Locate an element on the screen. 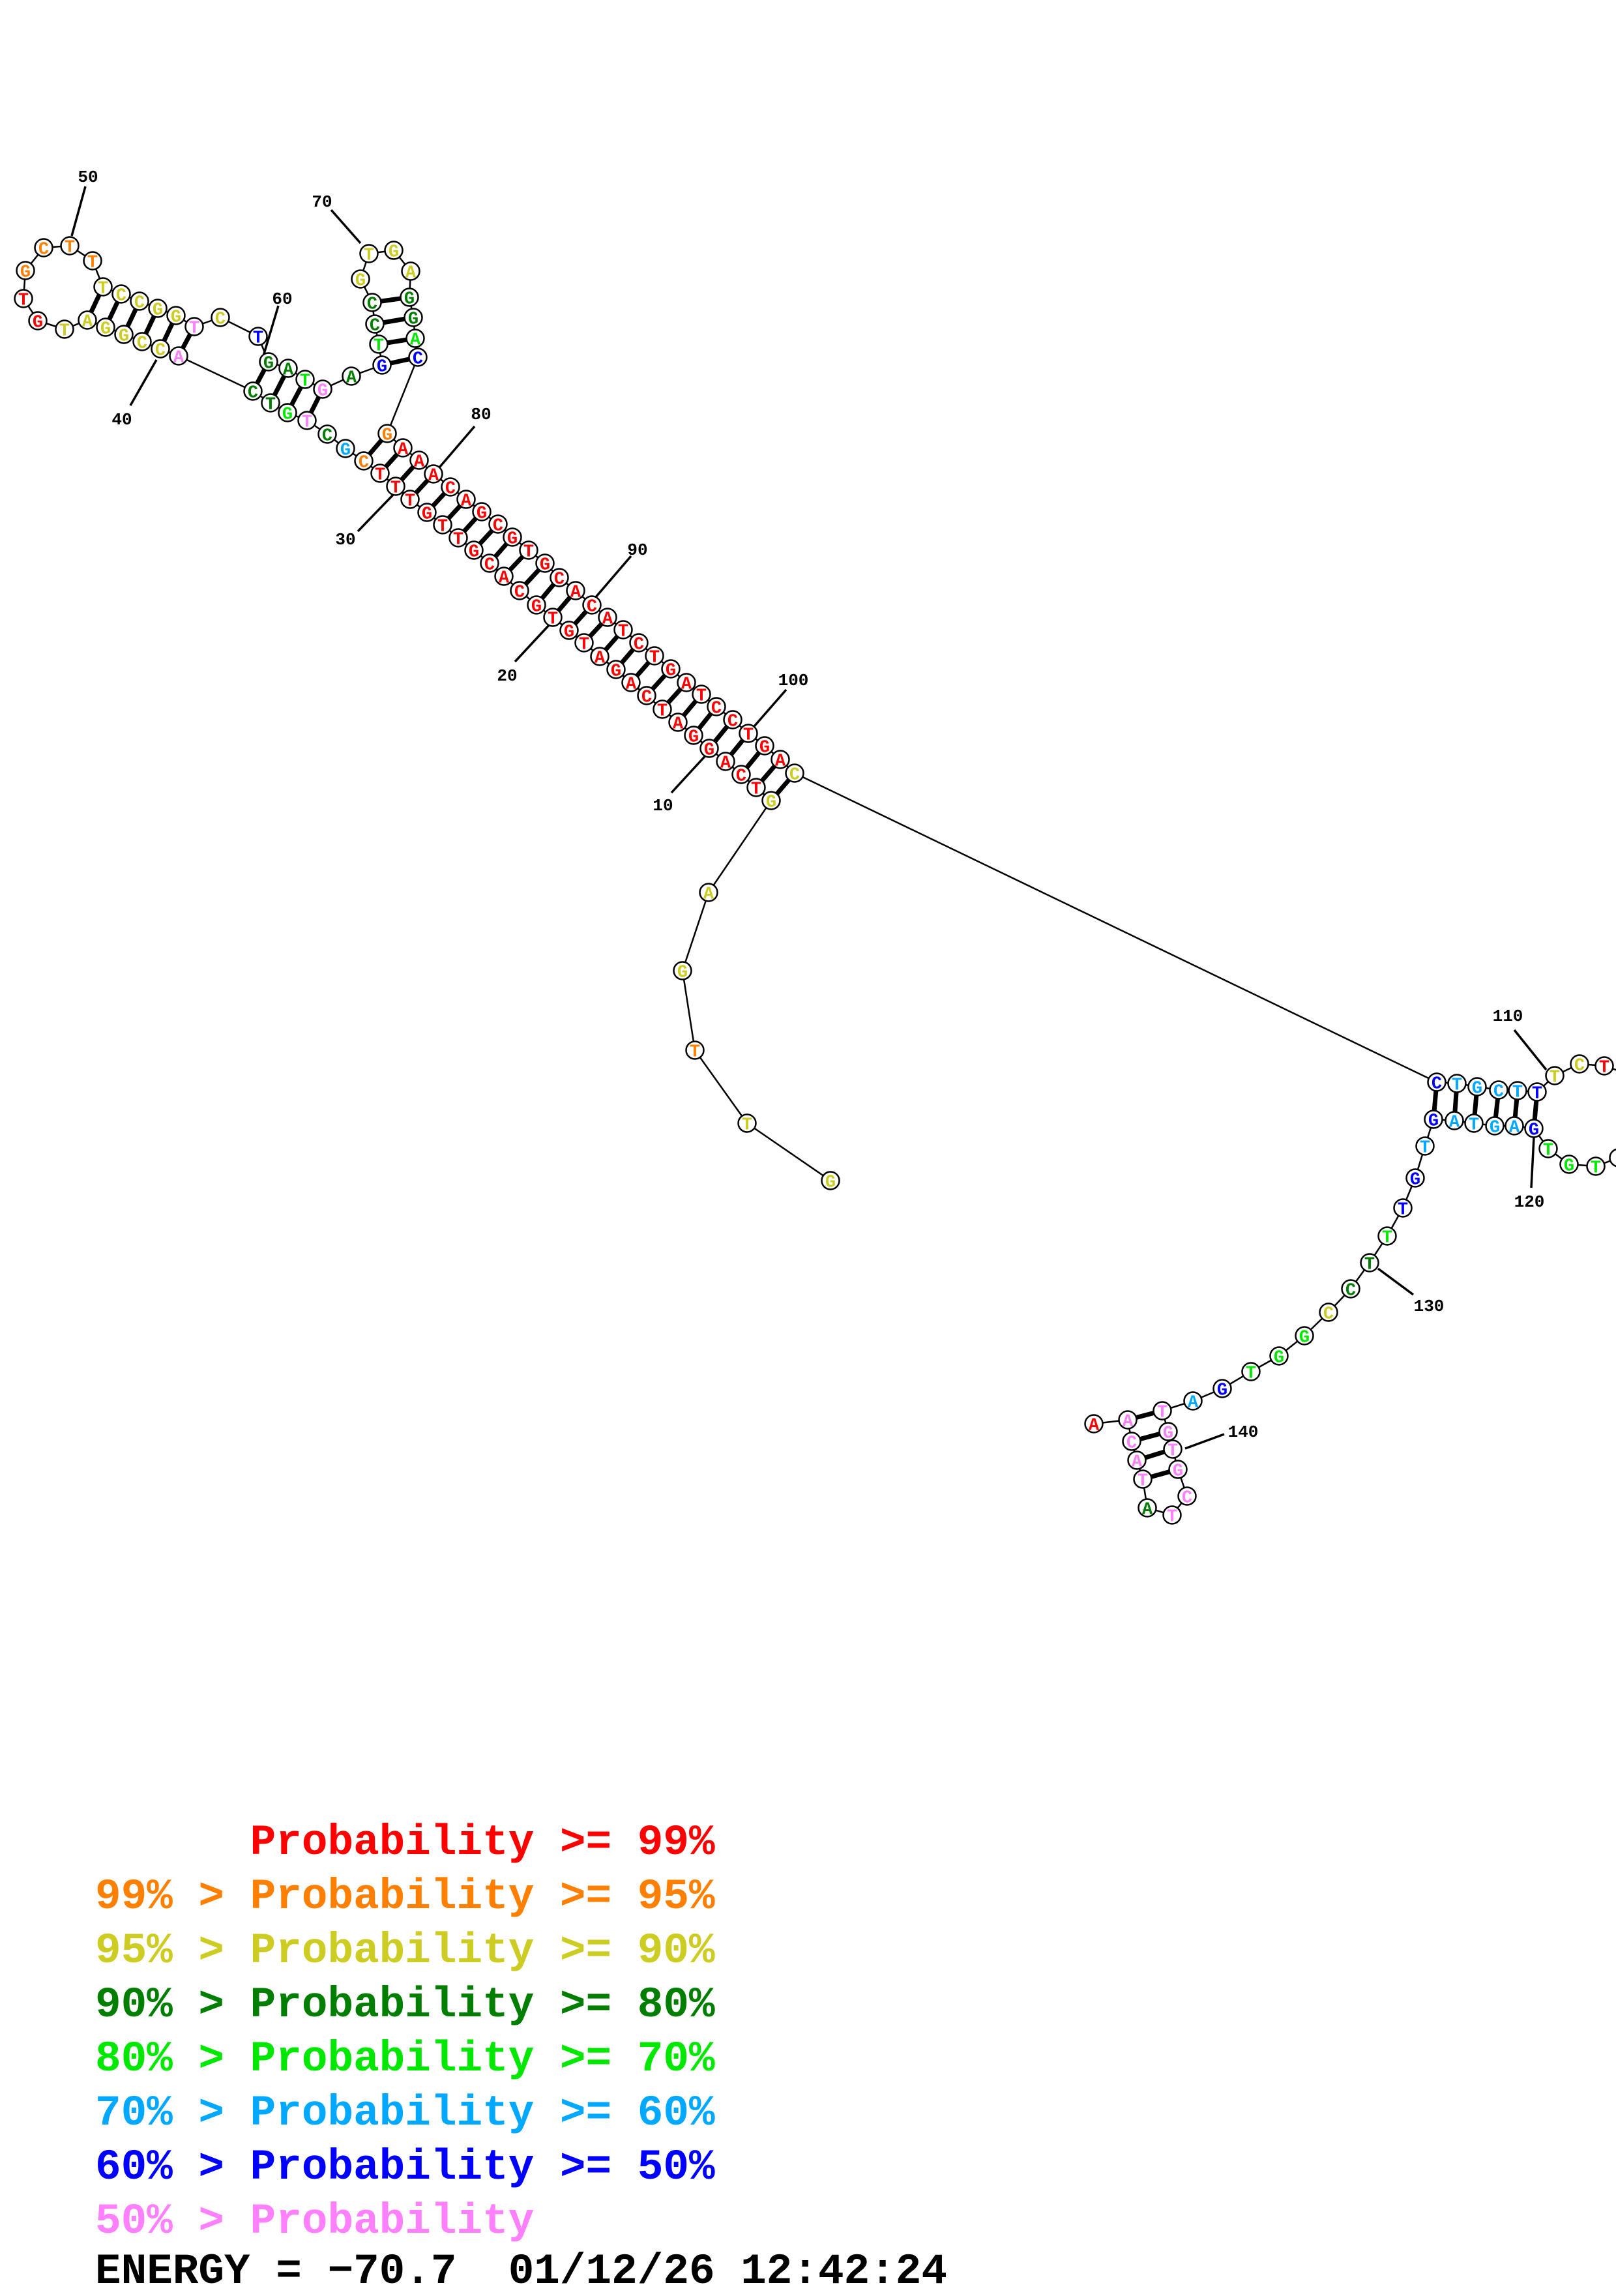  position-label: 10 is located at coordinates (663, 806).